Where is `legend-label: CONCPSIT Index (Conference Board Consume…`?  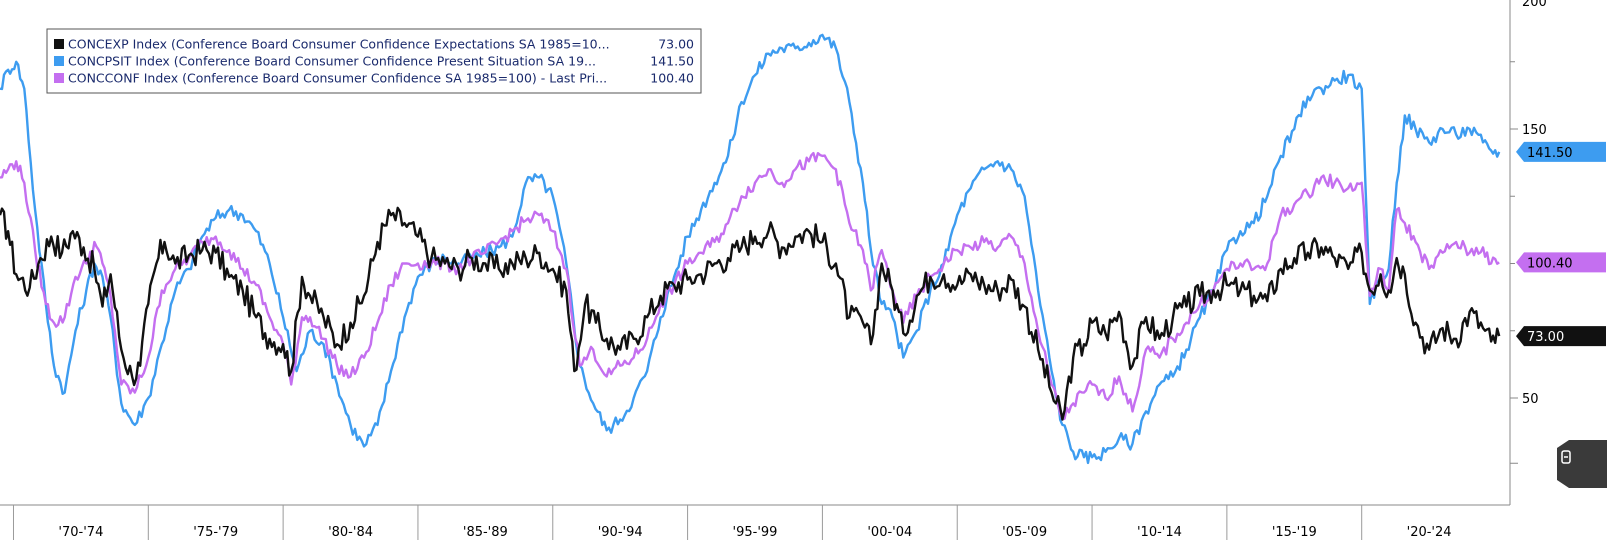
legend-label: CONCPSIT Index (Conference Board Consume… is located at coordinates (332, 61).